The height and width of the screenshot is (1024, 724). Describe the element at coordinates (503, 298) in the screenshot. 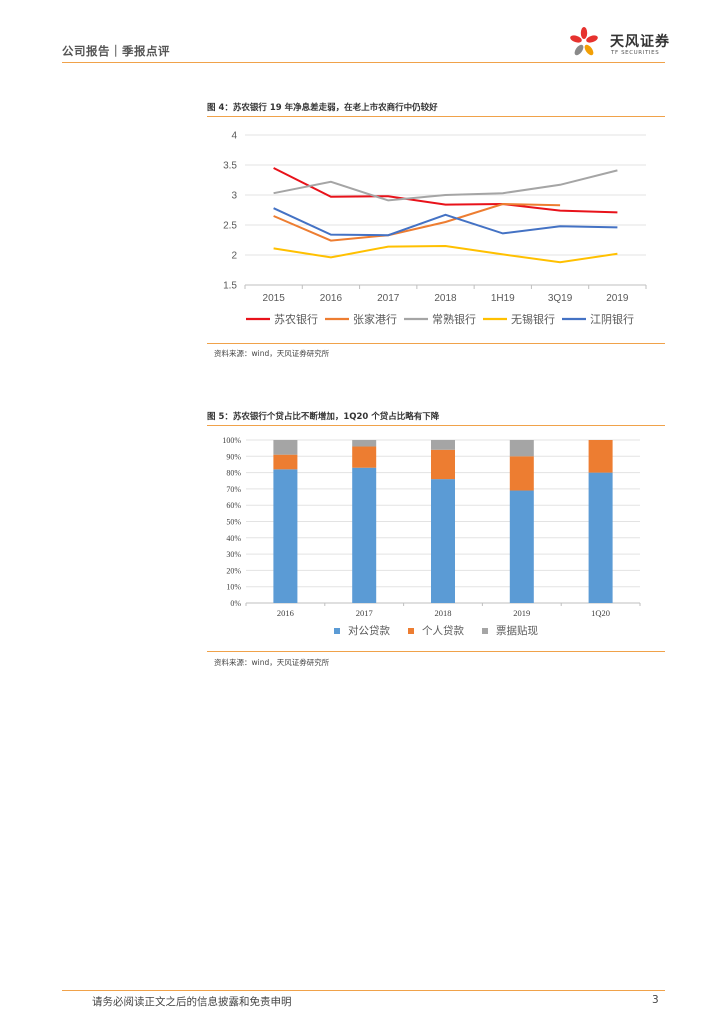

I see `x-tick-label: 1H19` at that location.